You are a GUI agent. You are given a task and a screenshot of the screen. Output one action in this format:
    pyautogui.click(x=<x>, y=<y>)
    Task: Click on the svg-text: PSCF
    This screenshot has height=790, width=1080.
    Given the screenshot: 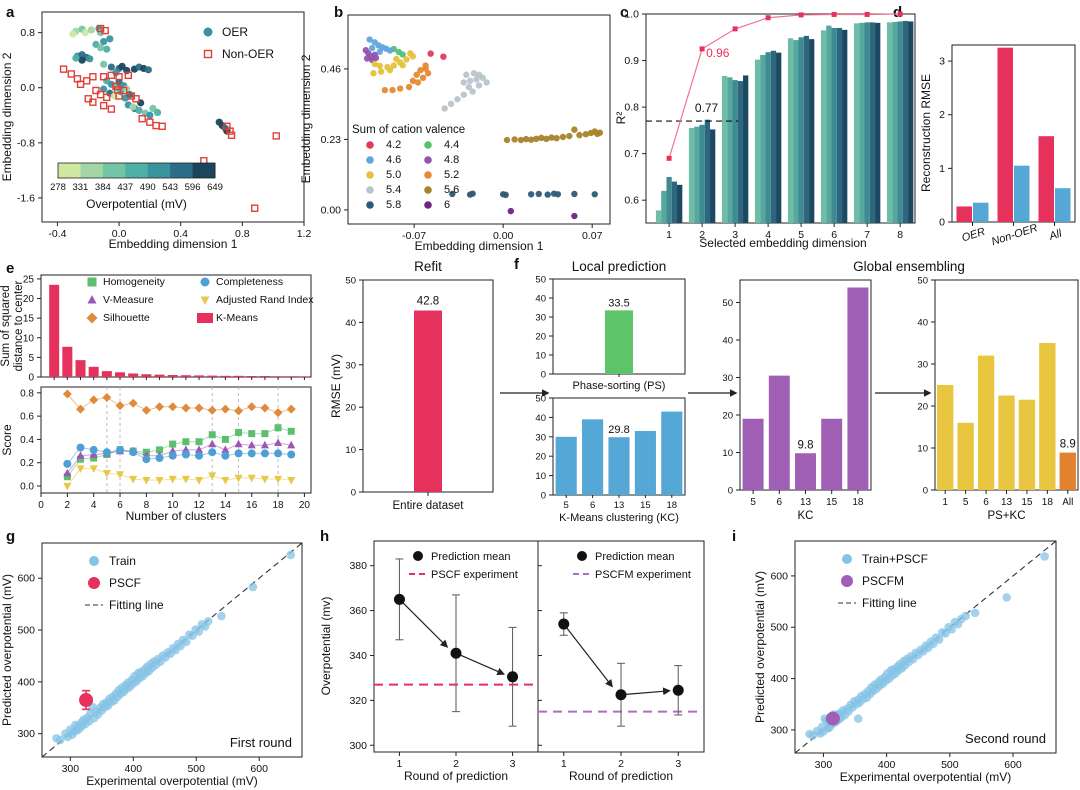 What is the action you would take?
    pyautogui.click(x=125, y=583)
    